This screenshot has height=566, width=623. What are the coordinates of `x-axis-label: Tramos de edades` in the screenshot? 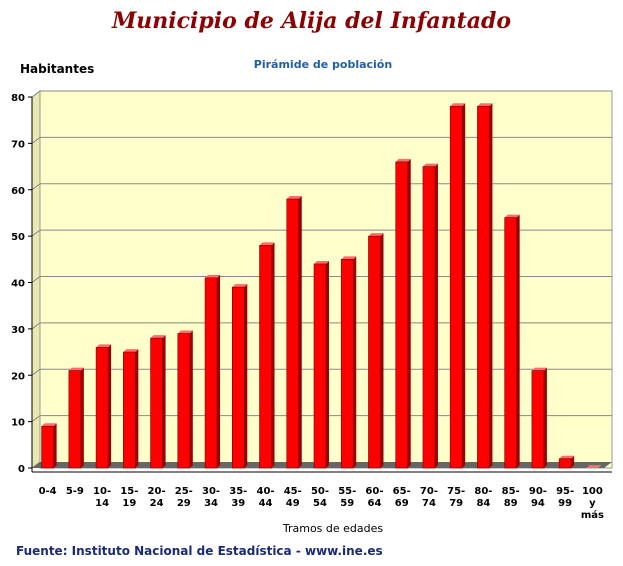 It's located at (333, 528).